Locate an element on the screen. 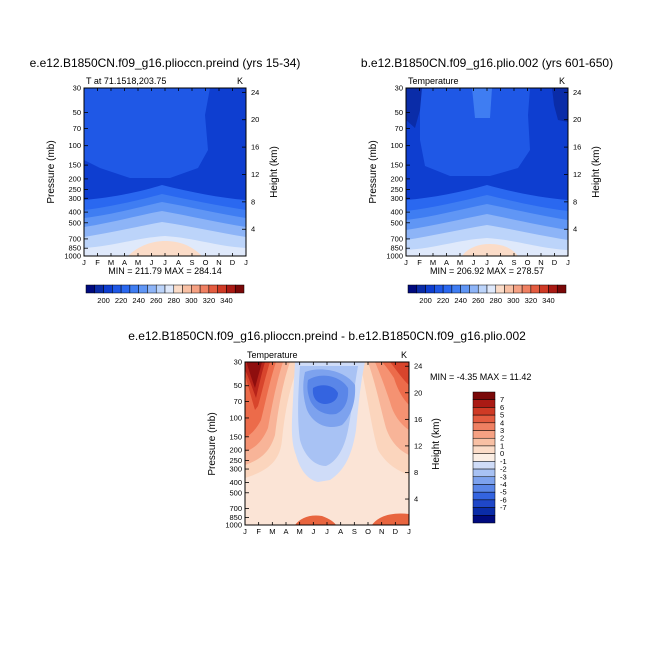  colorbar-label: -2 is located at coordinates (503, 469).